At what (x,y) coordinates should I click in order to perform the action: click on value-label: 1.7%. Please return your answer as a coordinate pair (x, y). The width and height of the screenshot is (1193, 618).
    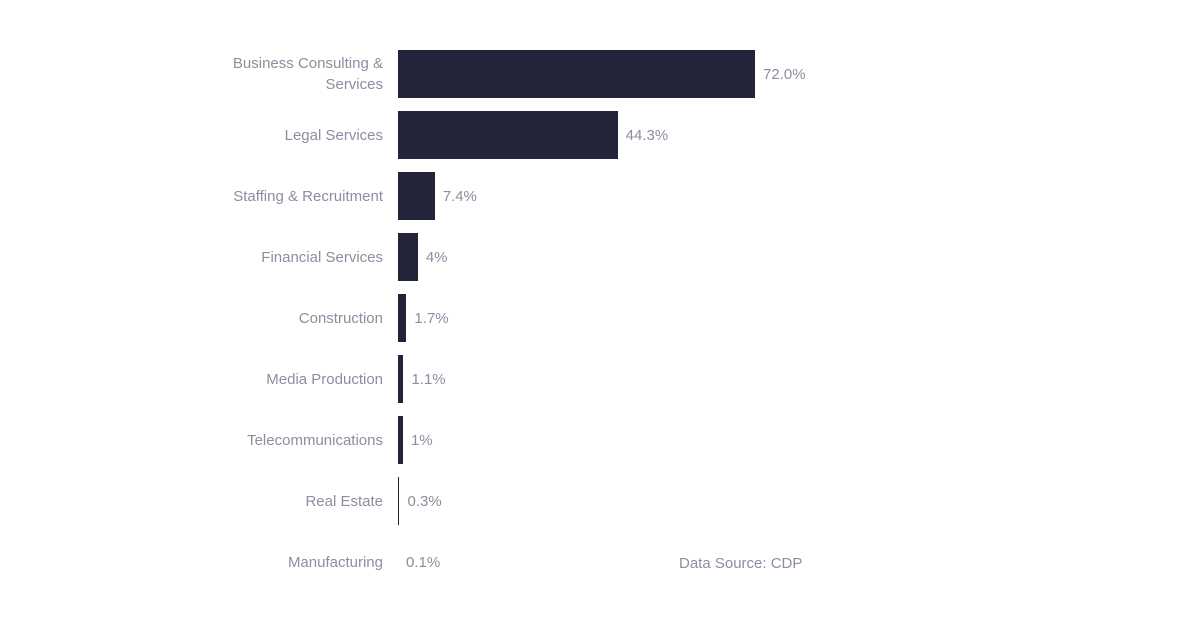
    Looking at the image, I should click on (431, 318).